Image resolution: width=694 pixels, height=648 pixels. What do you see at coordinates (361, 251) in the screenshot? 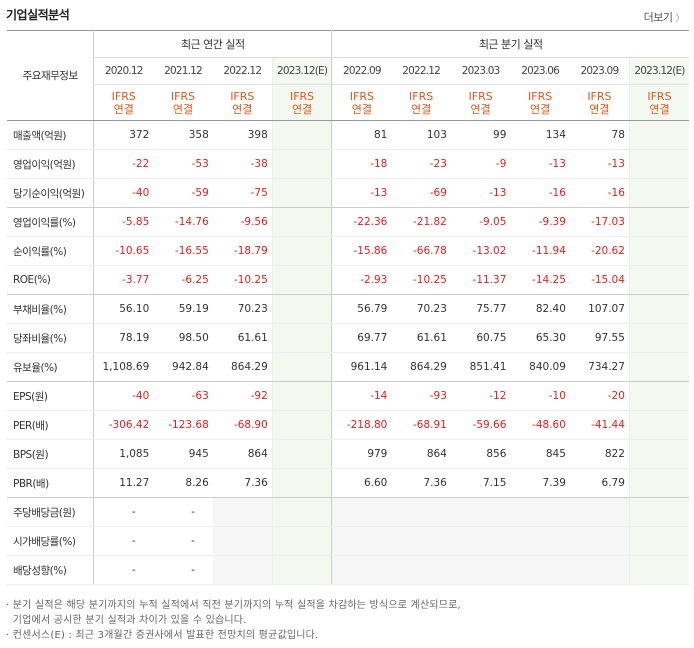
I see `data-cell: -15.86` at bounding box center [361, 251].